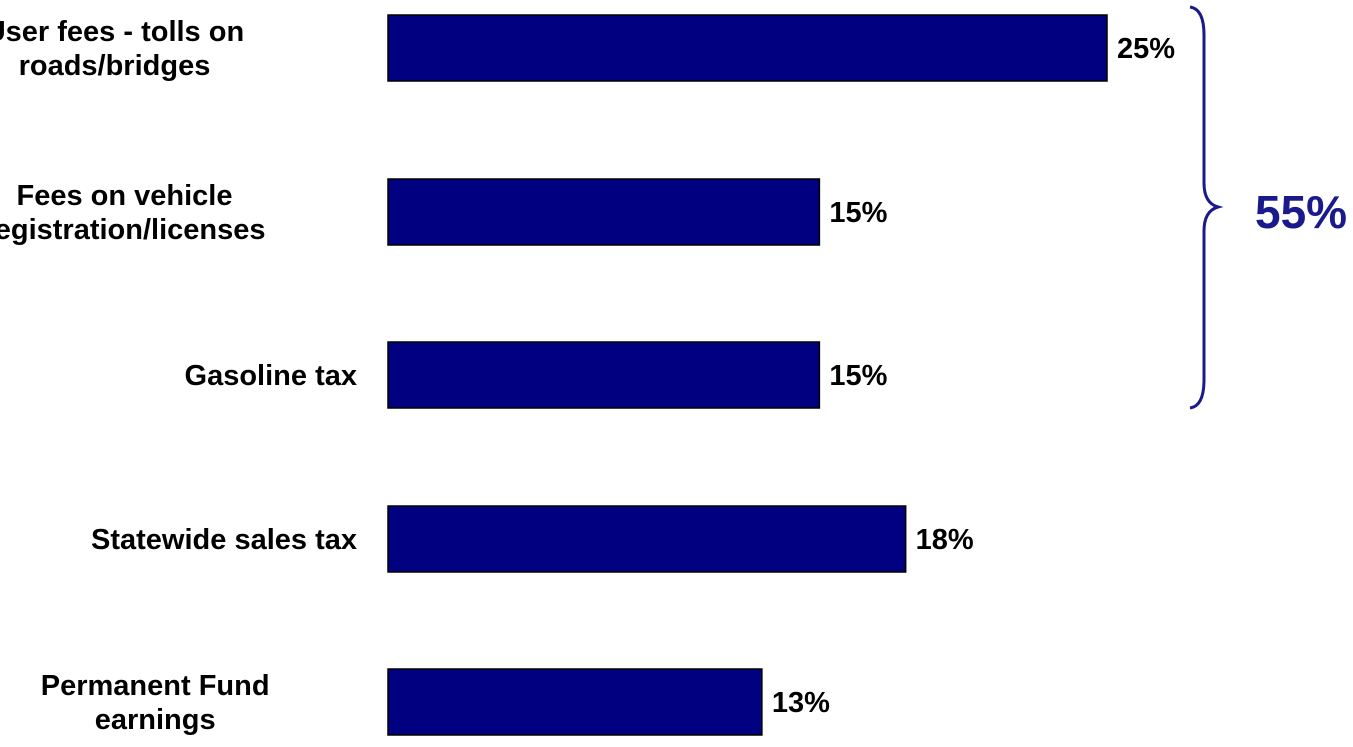 The image size is (1353, 747). What do you see at coordinates (1301, 212) in the screenshot?
I see `group-total-label: 55%` at bounding box center [1301, 212].